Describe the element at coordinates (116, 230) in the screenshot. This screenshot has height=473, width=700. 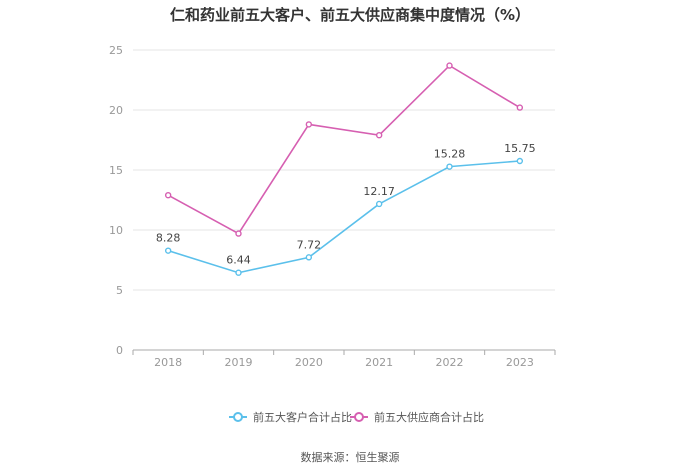
I see `y-tick-label: 10` at that location.